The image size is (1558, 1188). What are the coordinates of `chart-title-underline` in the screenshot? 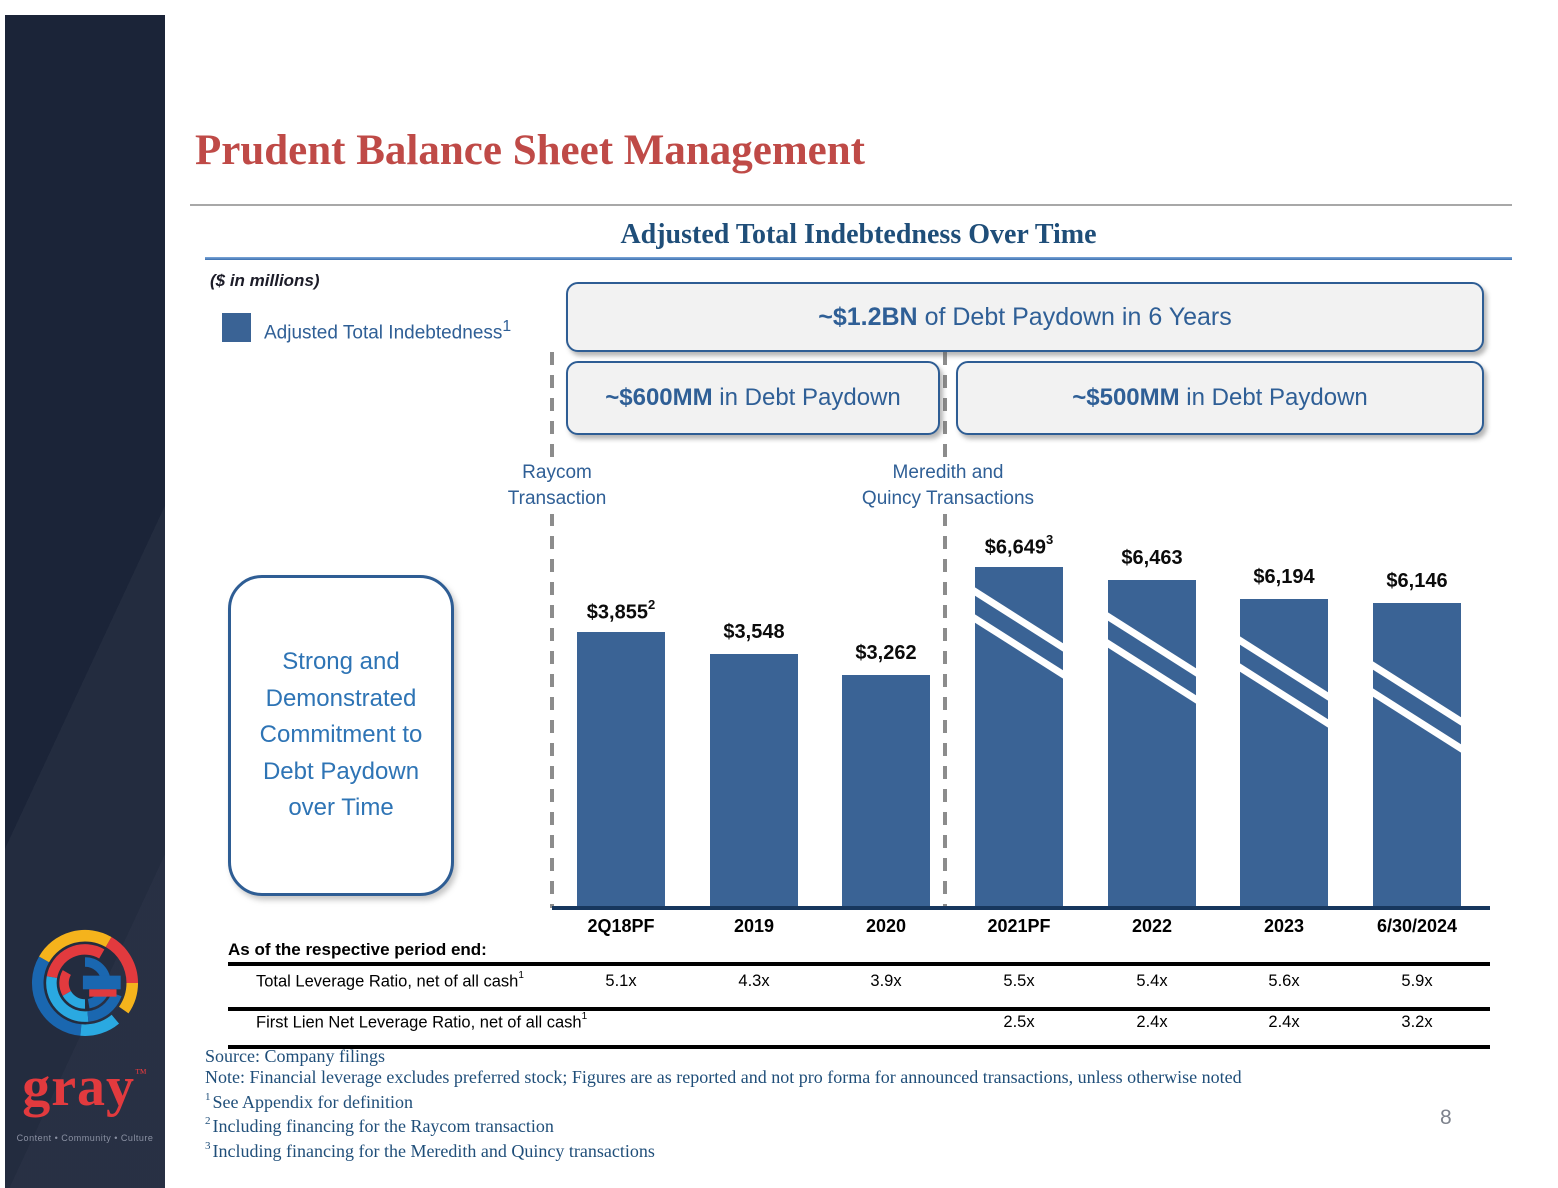 It's located at (858, 258).